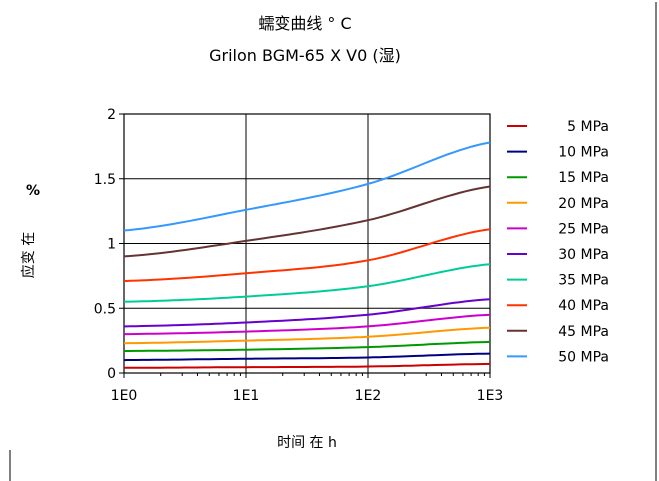 This screenshot has height=481, width=659. What do you see at coordinates (583, 178) in the screenshot?
I see `legend-label: 15 MPa` at bounding box center [583, 178].